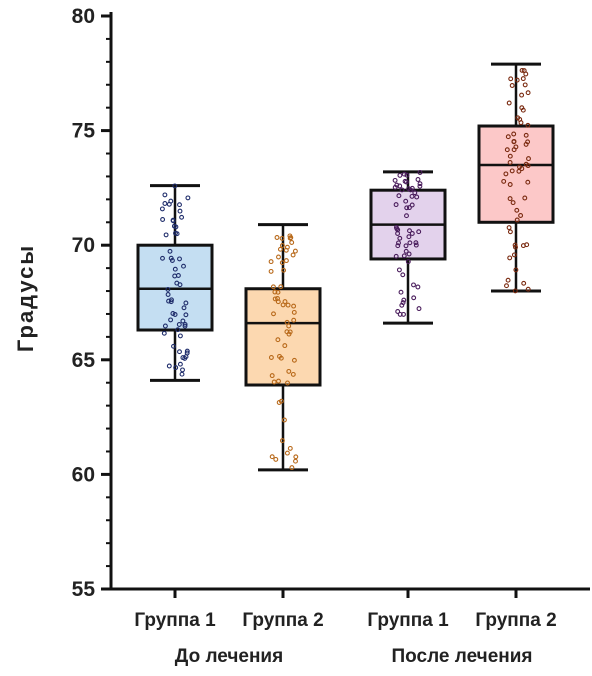 Image resolution: width=592 pixels, height=676 pixels. Describe the element at coordinates (83, 16) in the screenshot. I see `y-tick-label: 80` at that location.